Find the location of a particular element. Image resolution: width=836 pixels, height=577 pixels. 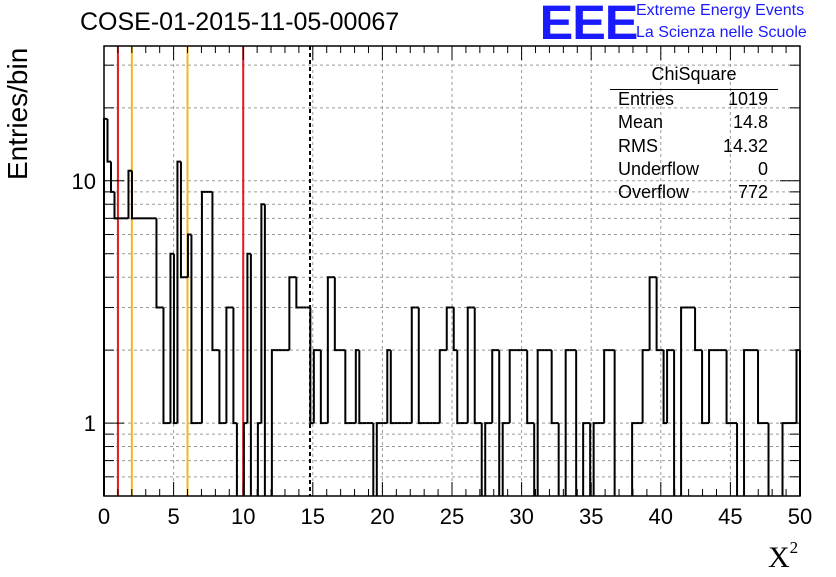

x-axis-label: X2 is located at coordinates (783, 556).